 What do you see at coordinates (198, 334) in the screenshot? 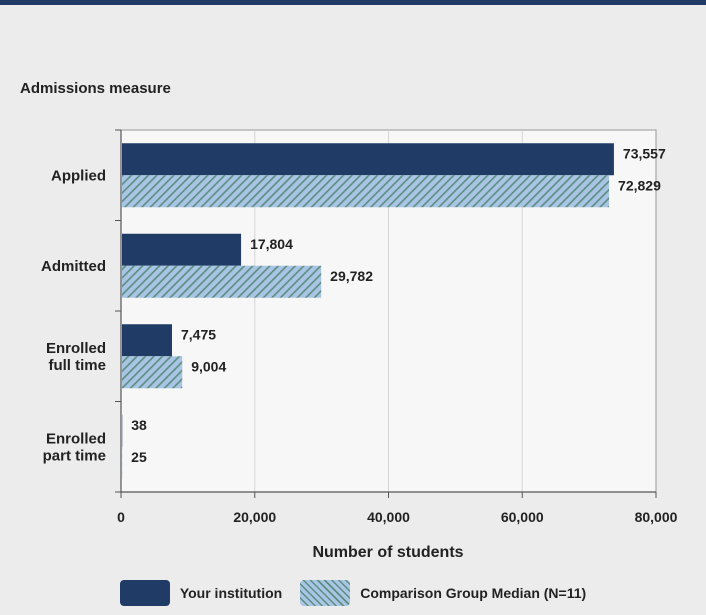
I see `data-label: 7,475` at bounding box center [198, 334].